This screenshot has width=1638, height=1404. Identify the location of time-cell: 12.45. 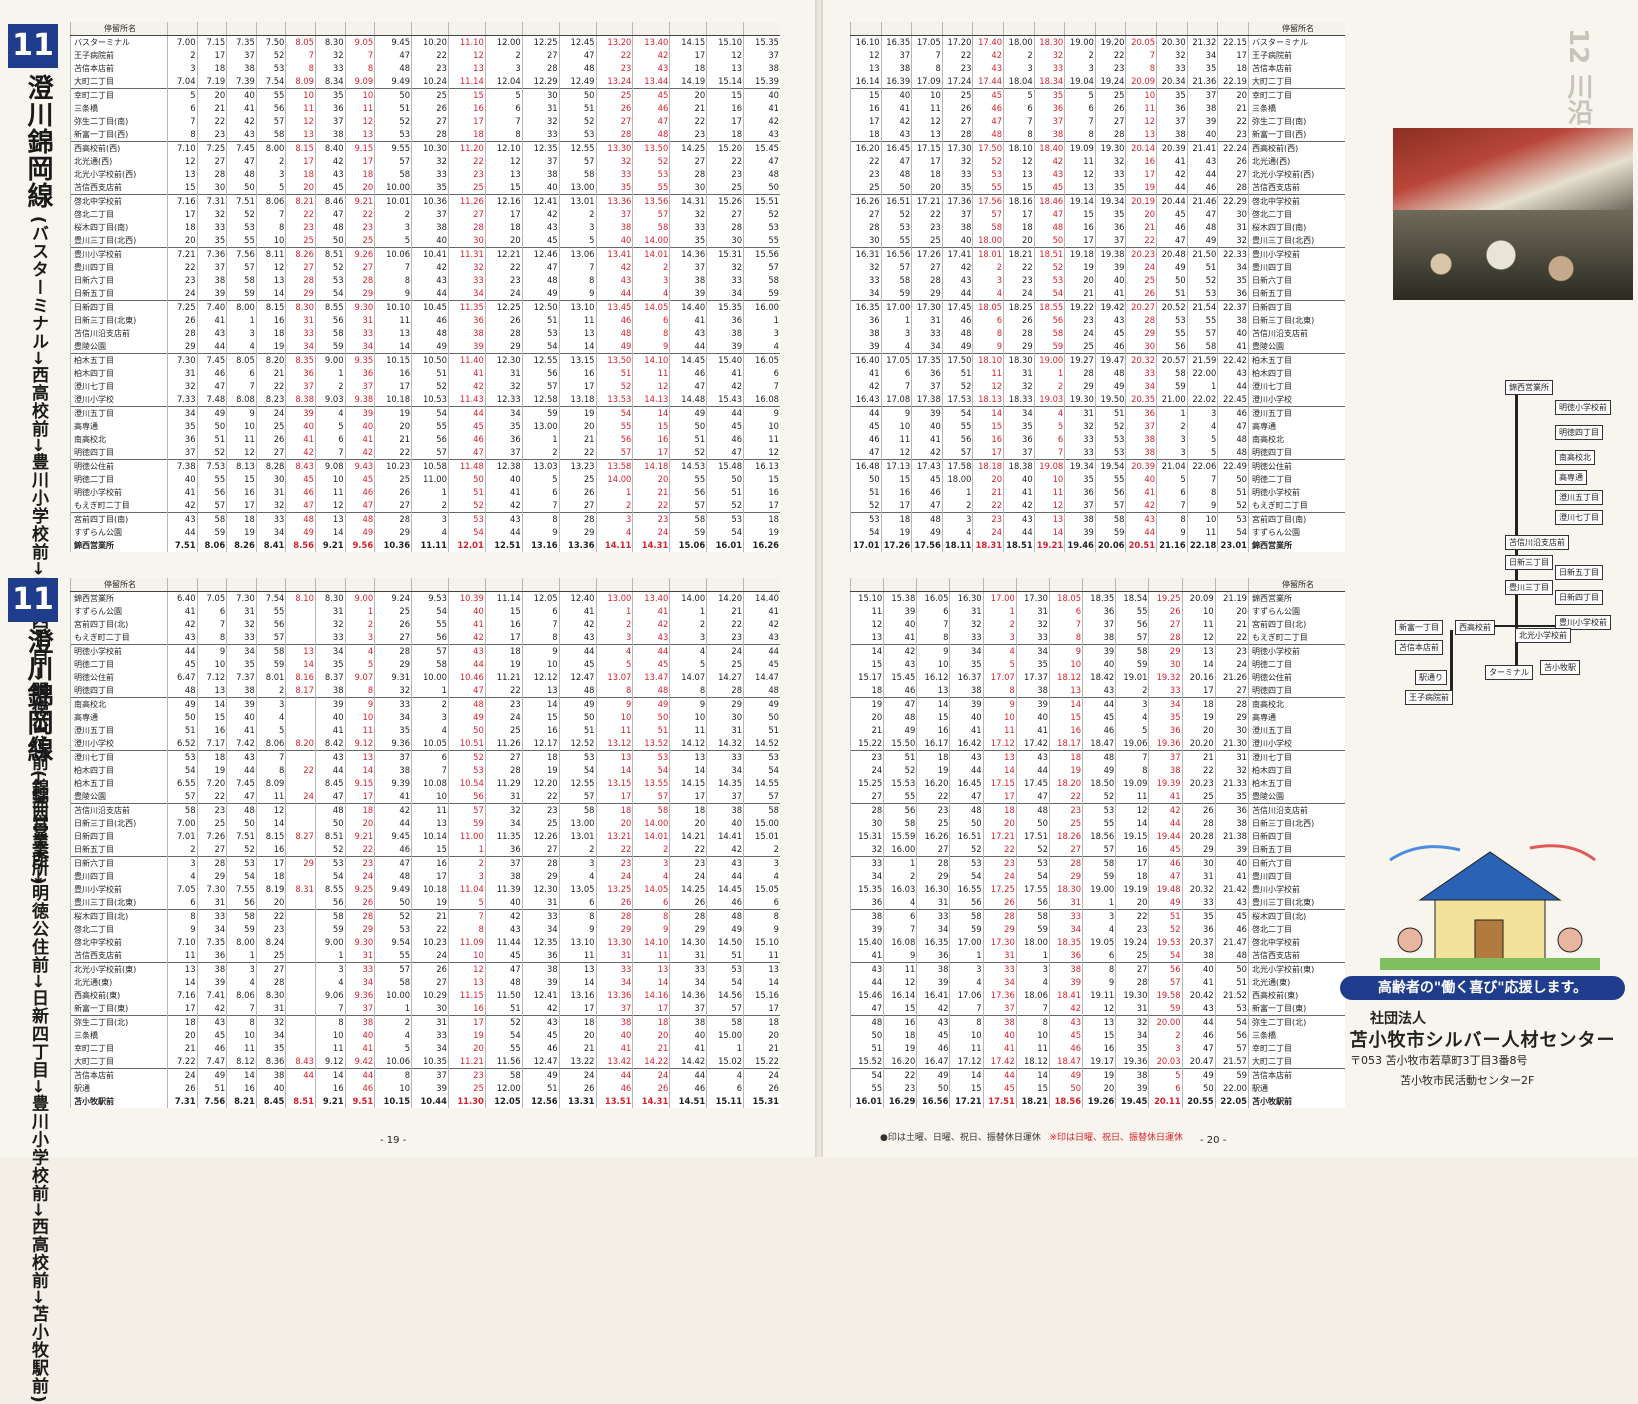
(577, 42).